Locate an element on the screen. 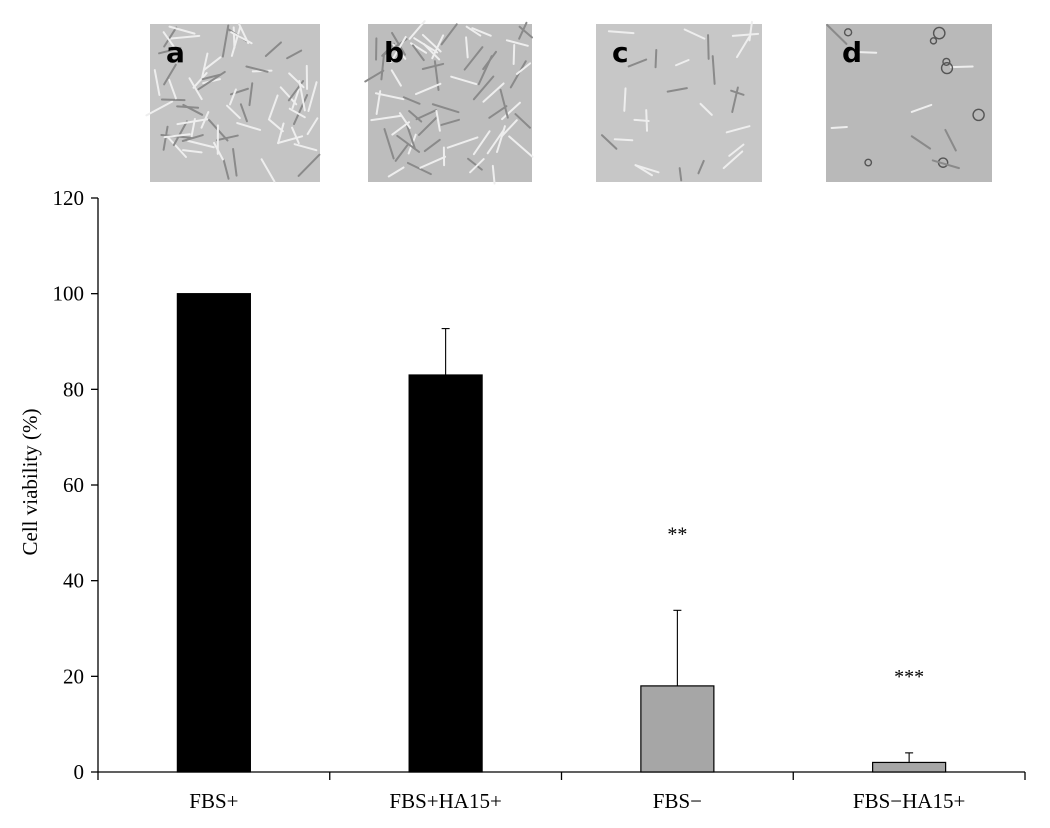 The width and height of the screenshot is (1050, 828). micrograph-panel-d: d is located at coordinates (909, 102).